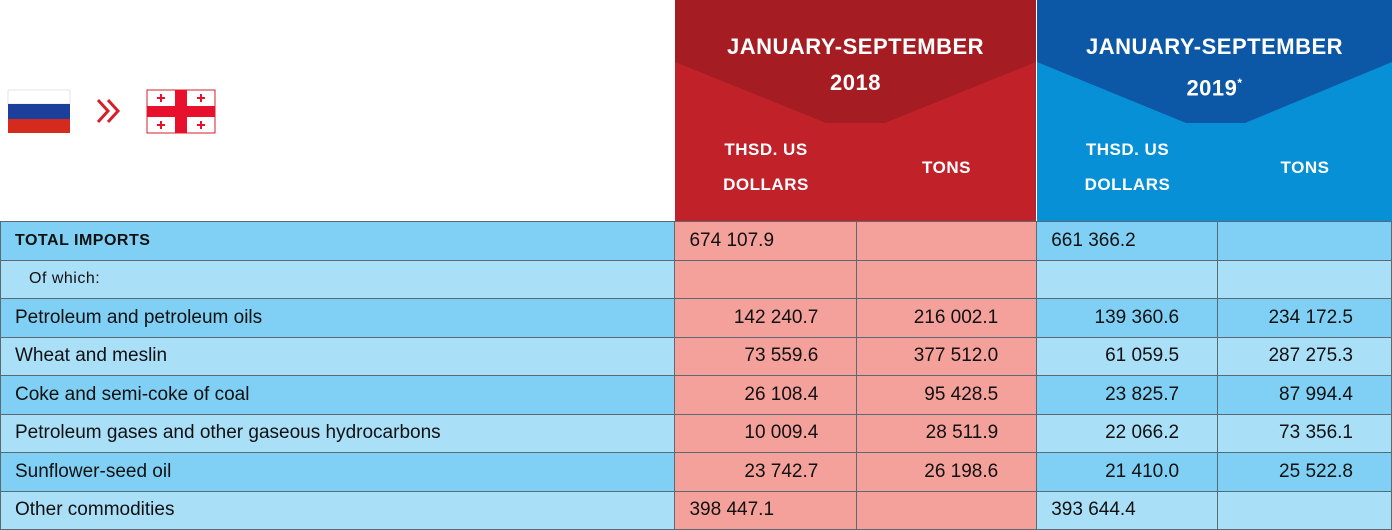 This screenshot has height=530, width=1392. I want to click on value-cell: 661 366.2, so click(1127, 241).